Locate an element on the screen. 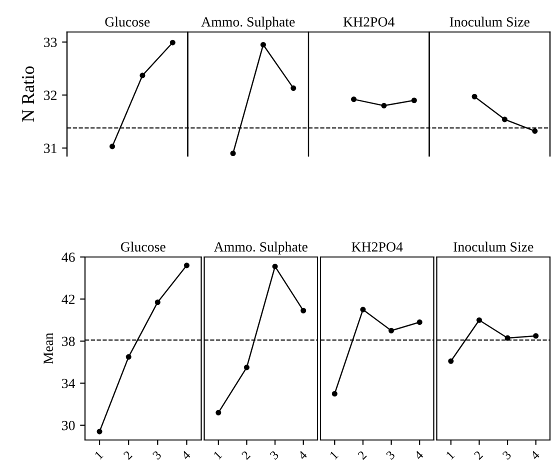  y-tick-label: 42 is located at coordinates (68, 299).